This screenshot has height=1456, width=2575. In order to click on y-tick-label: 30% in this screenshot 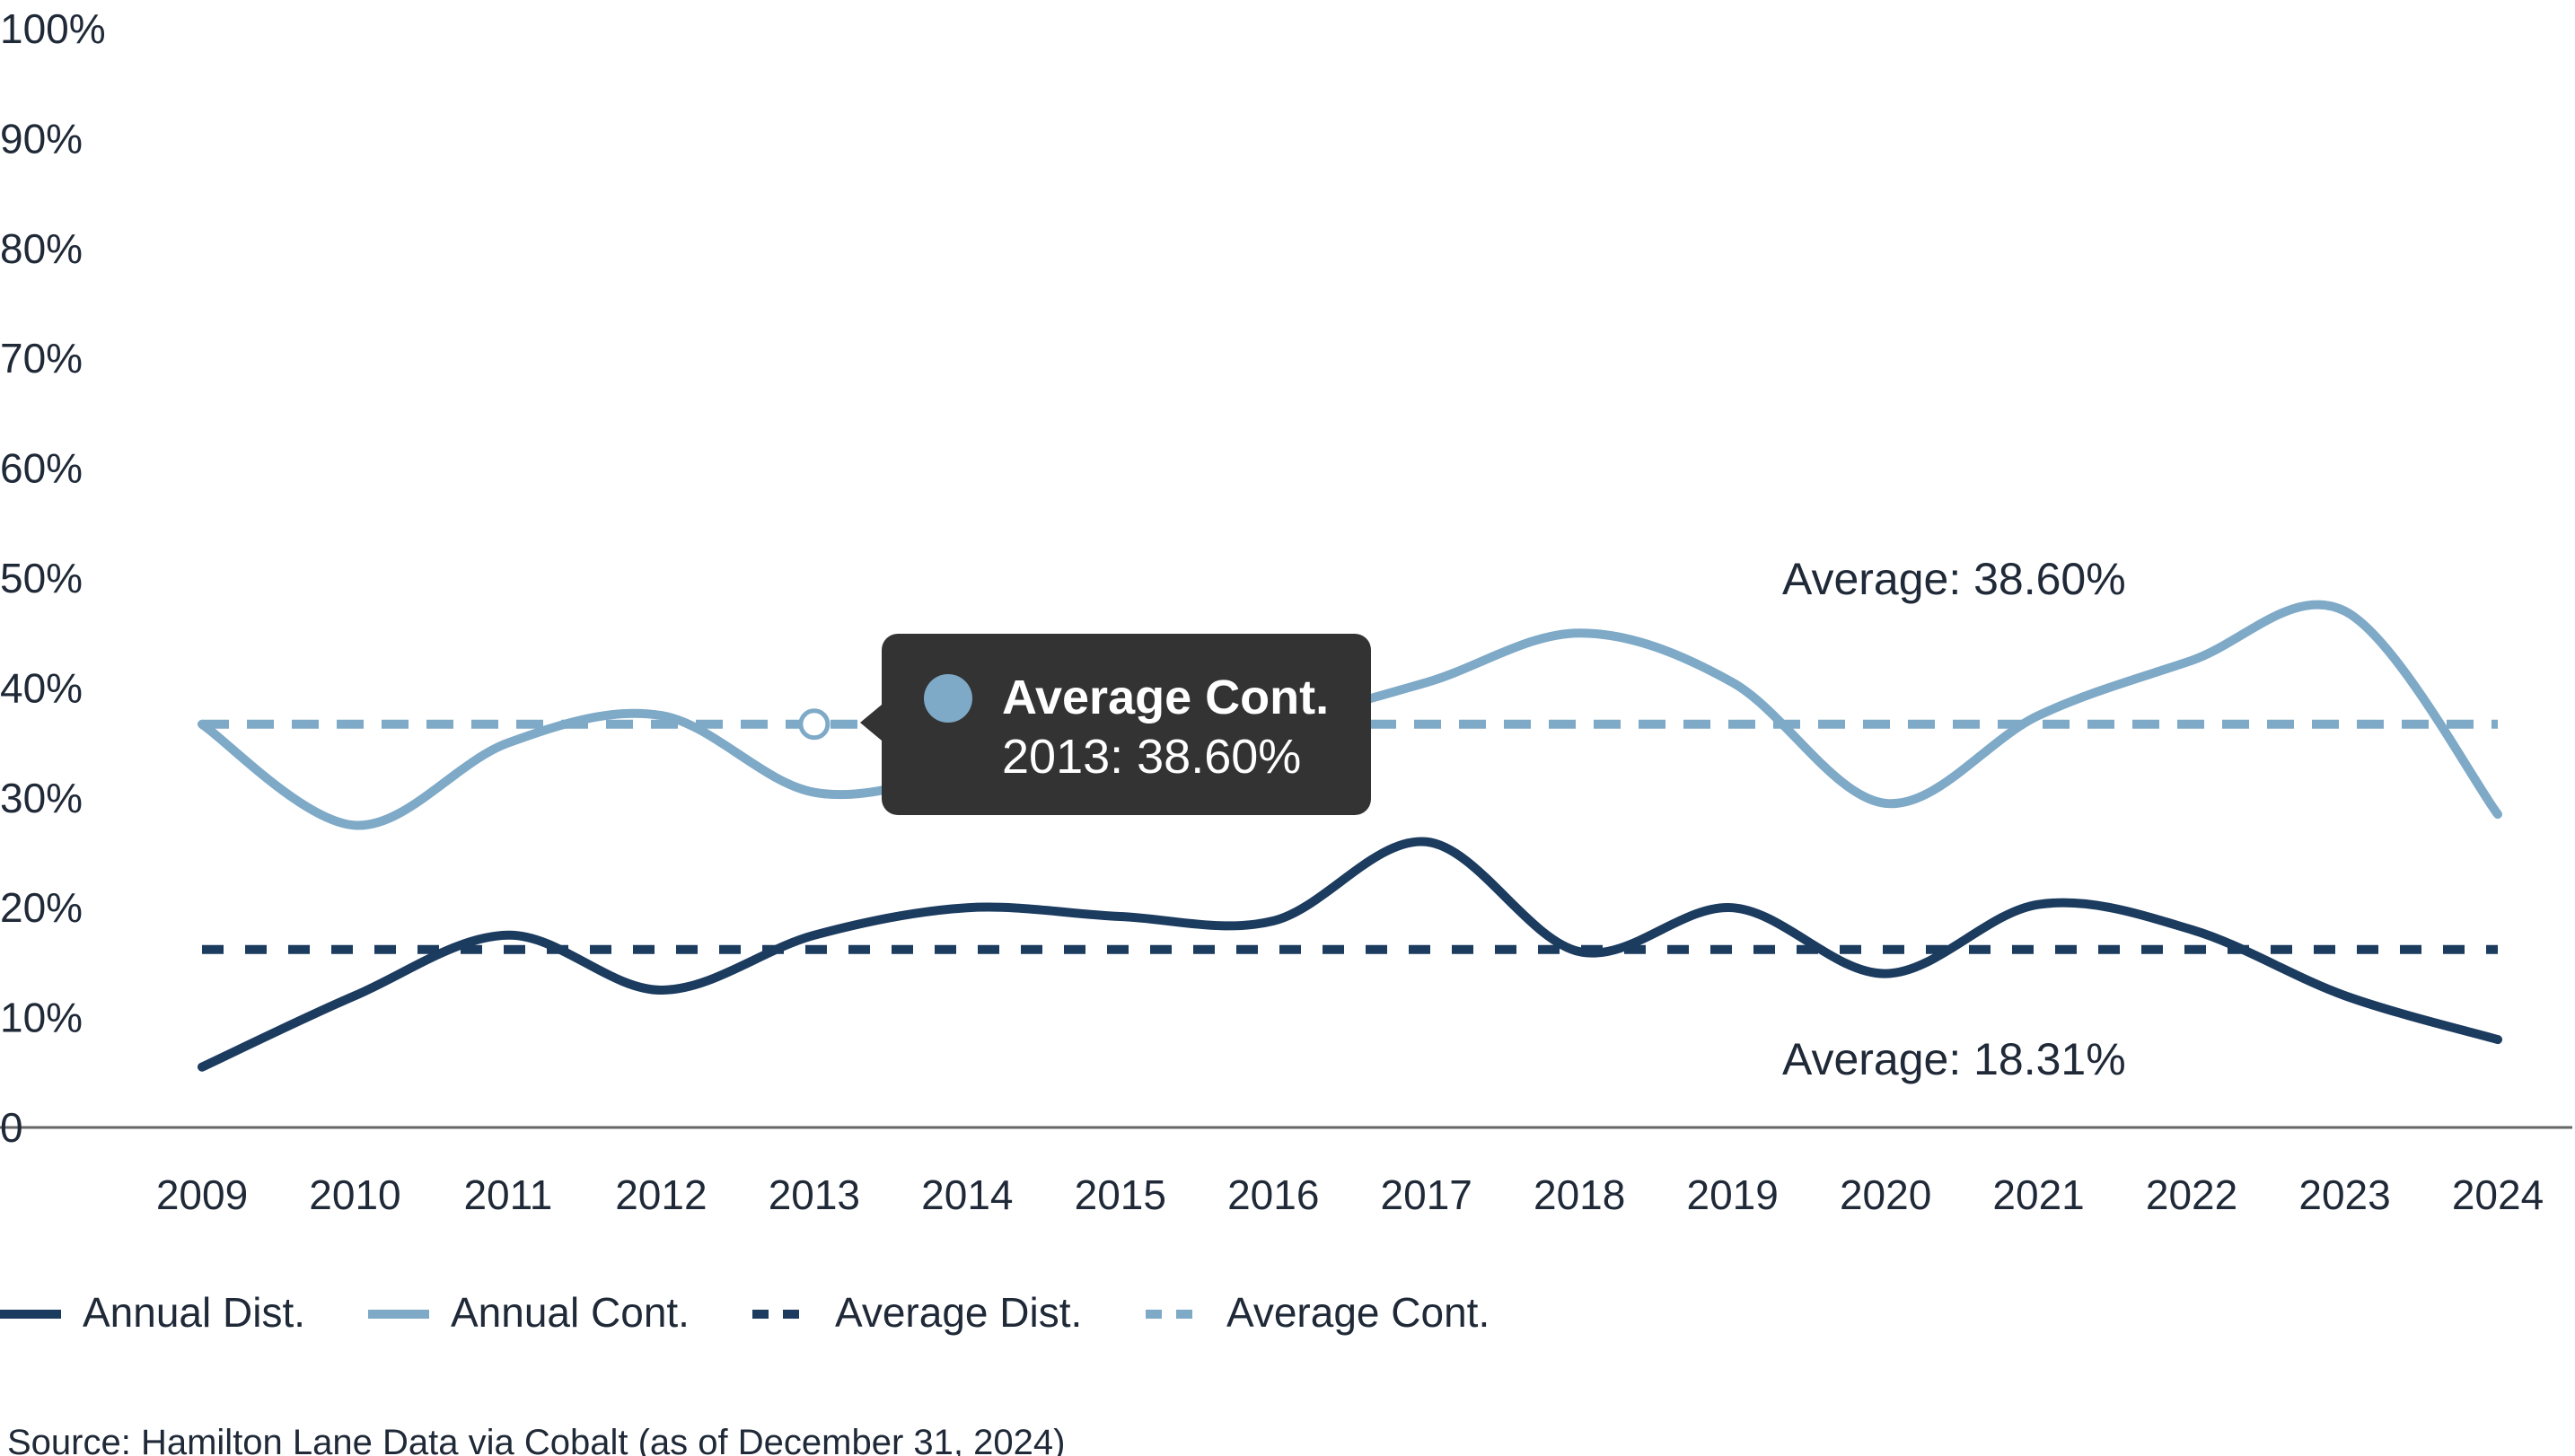, I will do `click(41, 798)`.